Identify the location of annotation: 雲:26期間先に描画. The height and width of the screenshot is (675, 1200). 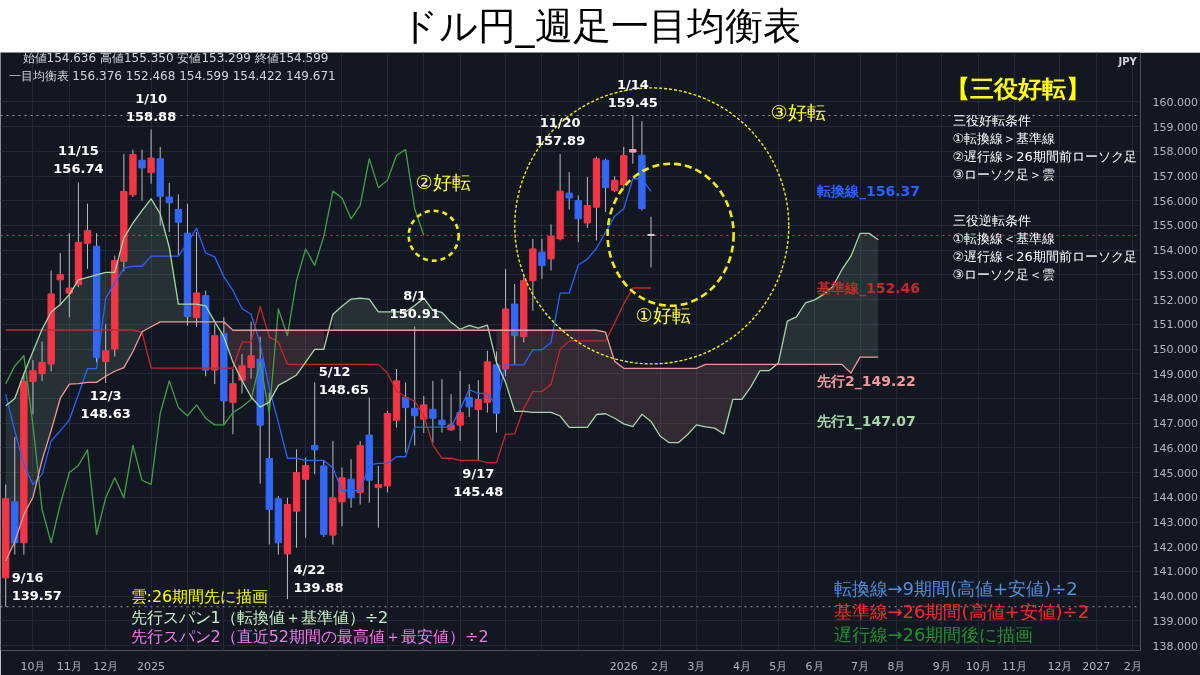
(199, 596).